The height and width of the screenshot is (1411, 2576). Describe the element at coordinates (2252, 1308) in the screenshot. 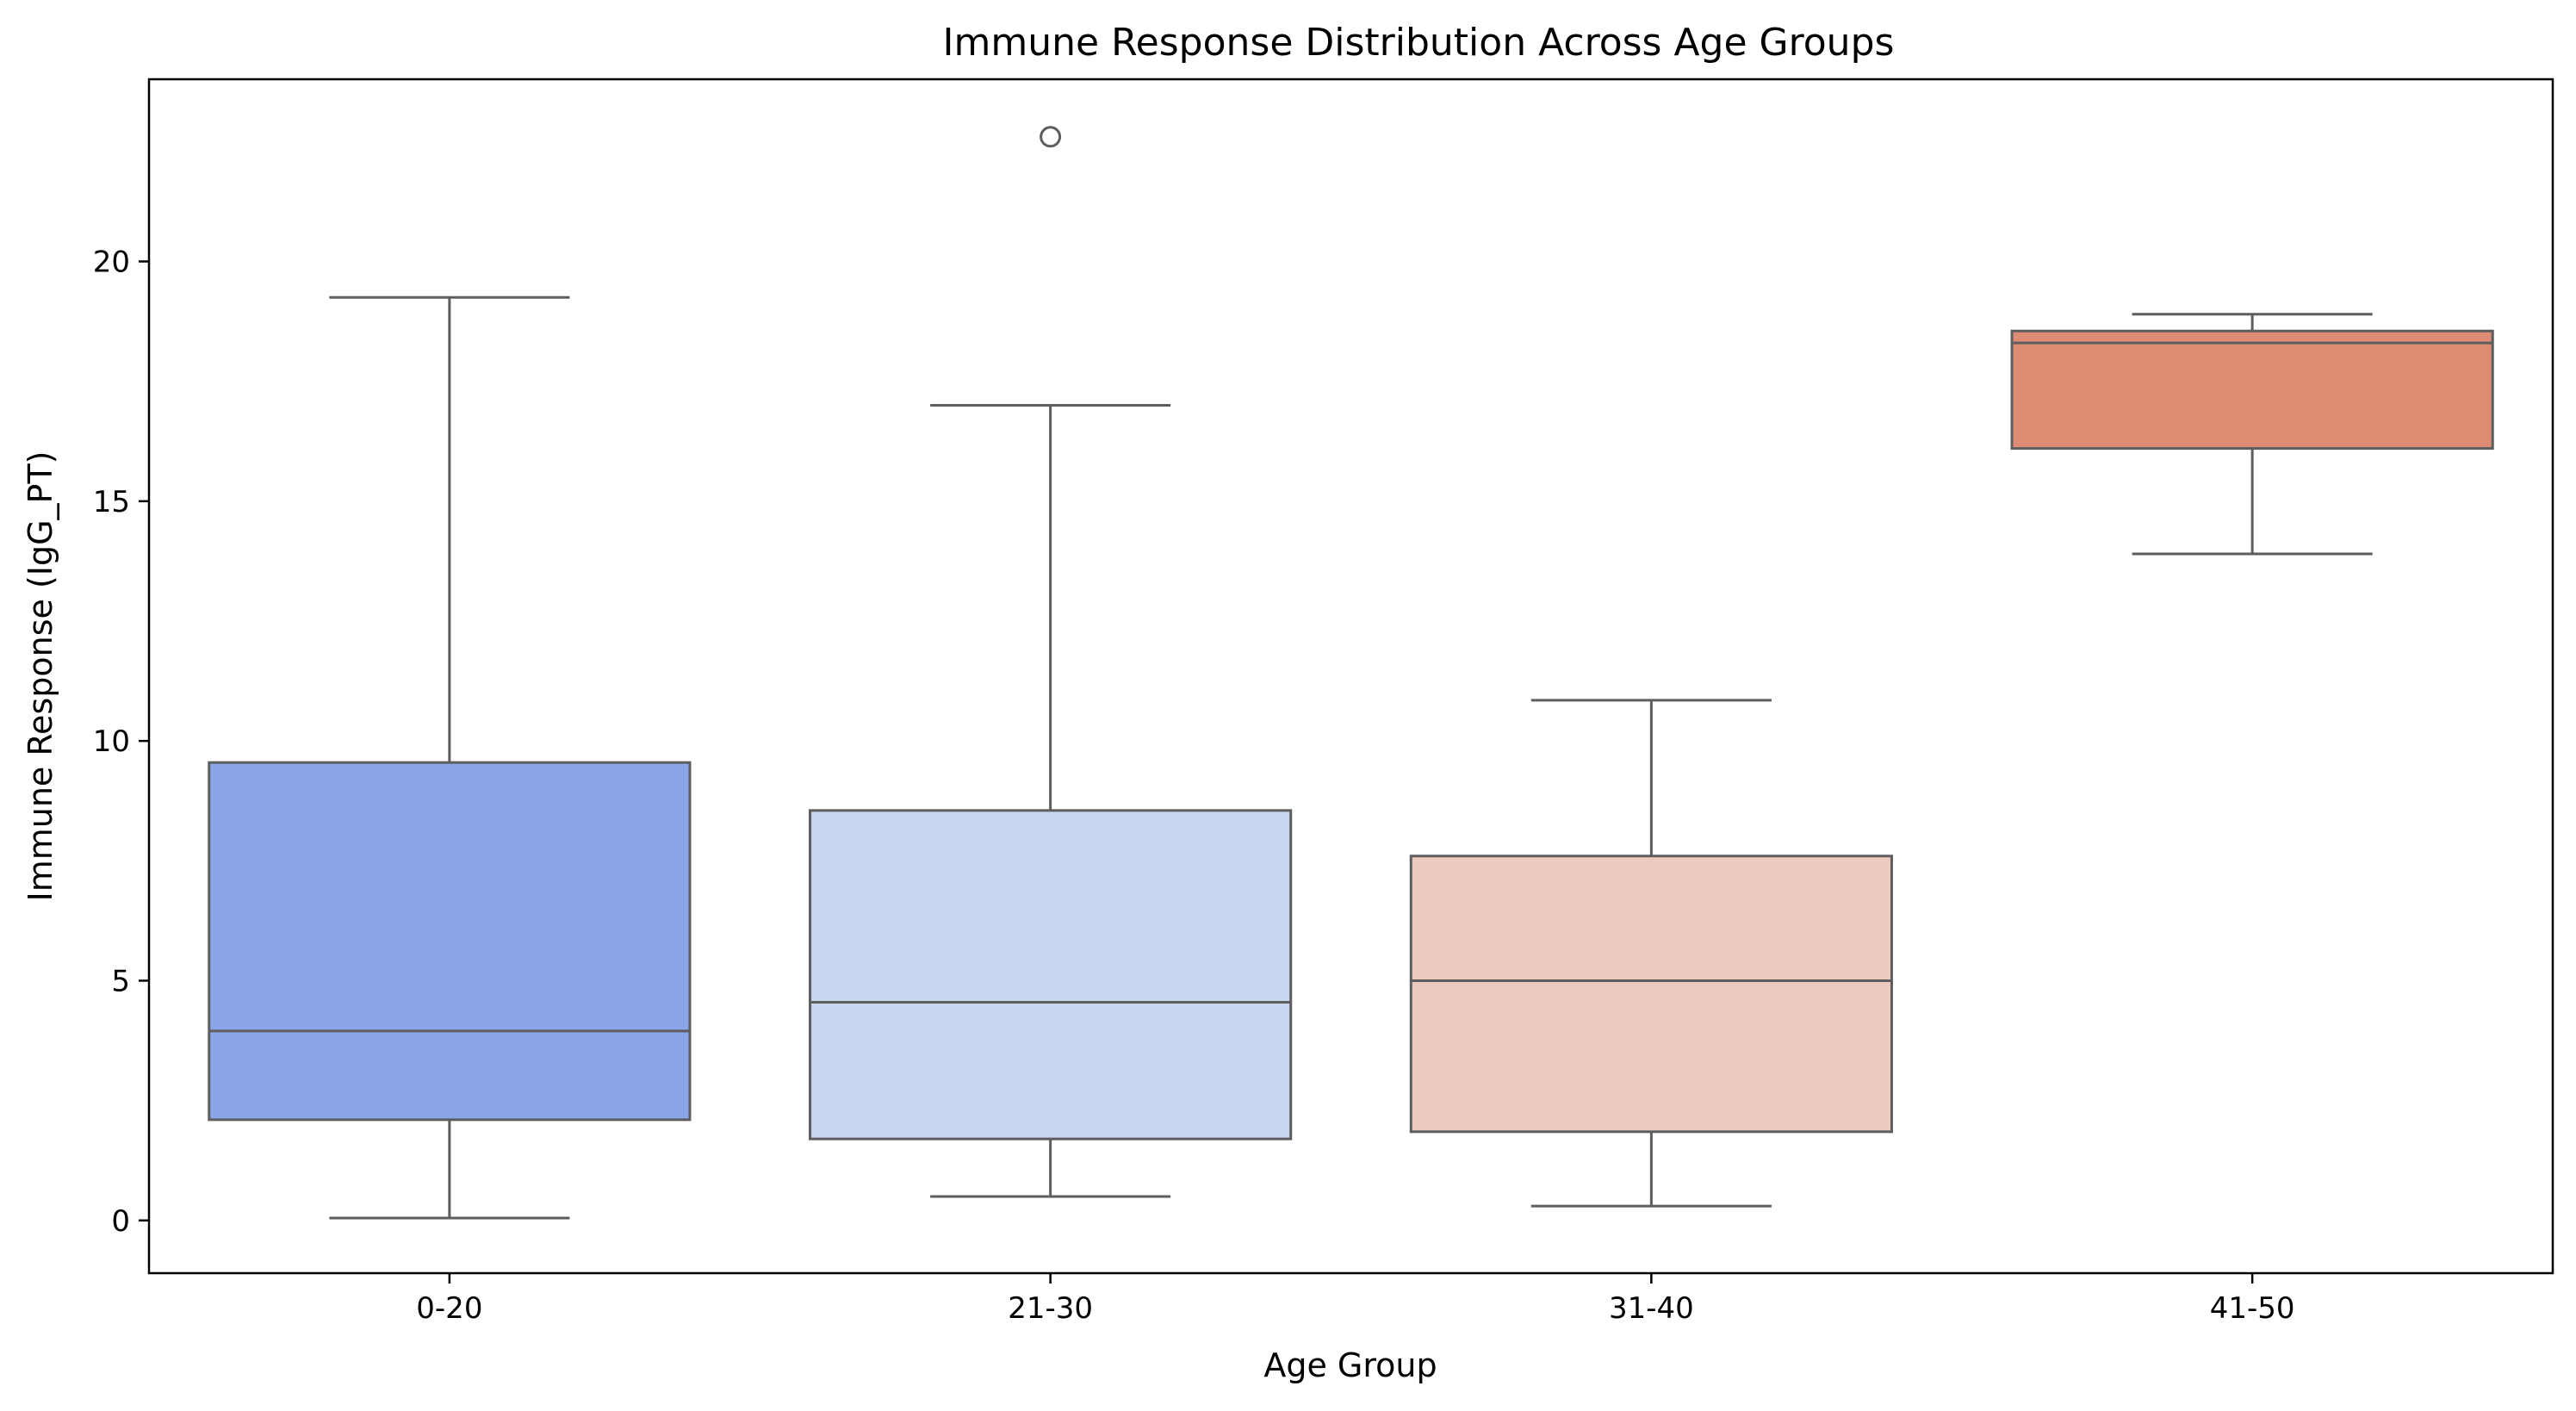

I see `x-tick-label: 41-50` at that location.